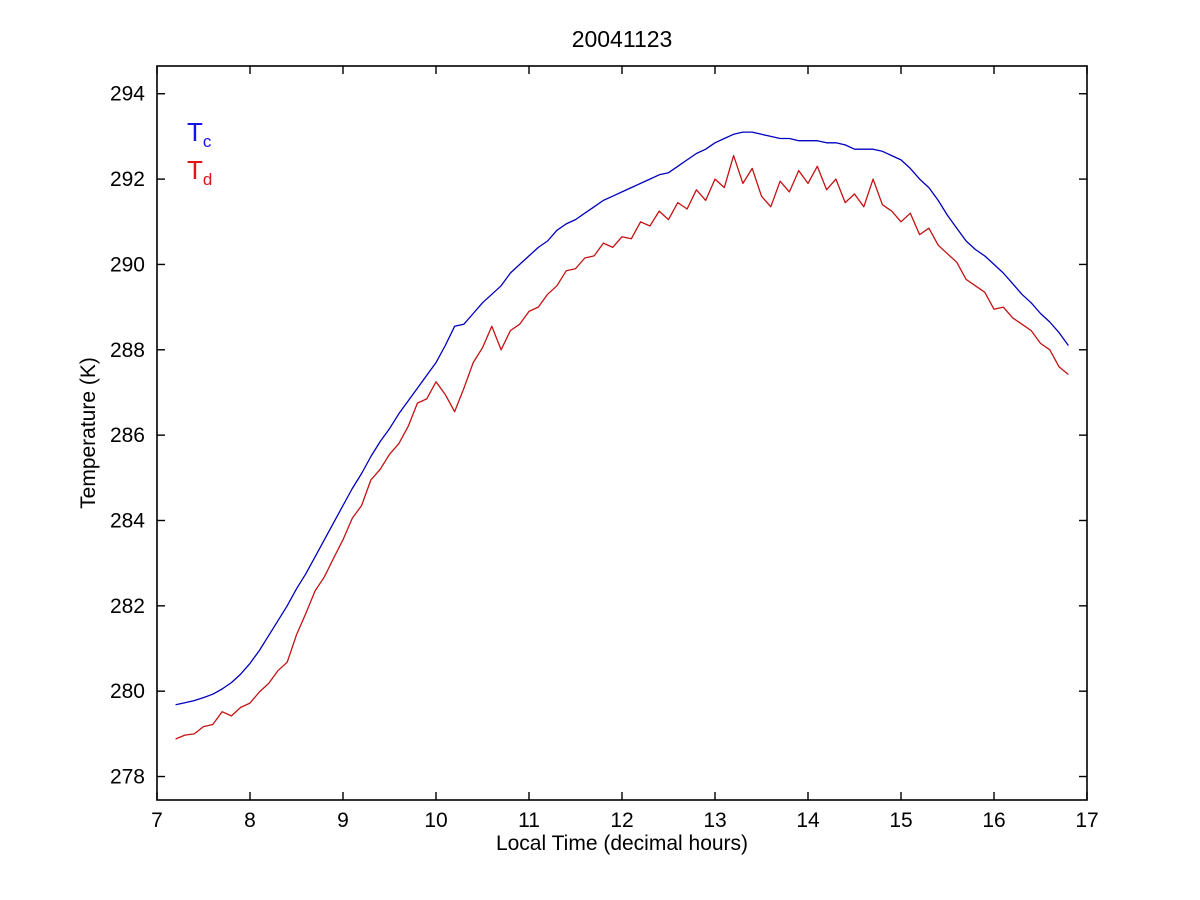 The height and width of the screenshot is (900, 1200). I want to click on x-tick-label: 11, so click(529, 820).